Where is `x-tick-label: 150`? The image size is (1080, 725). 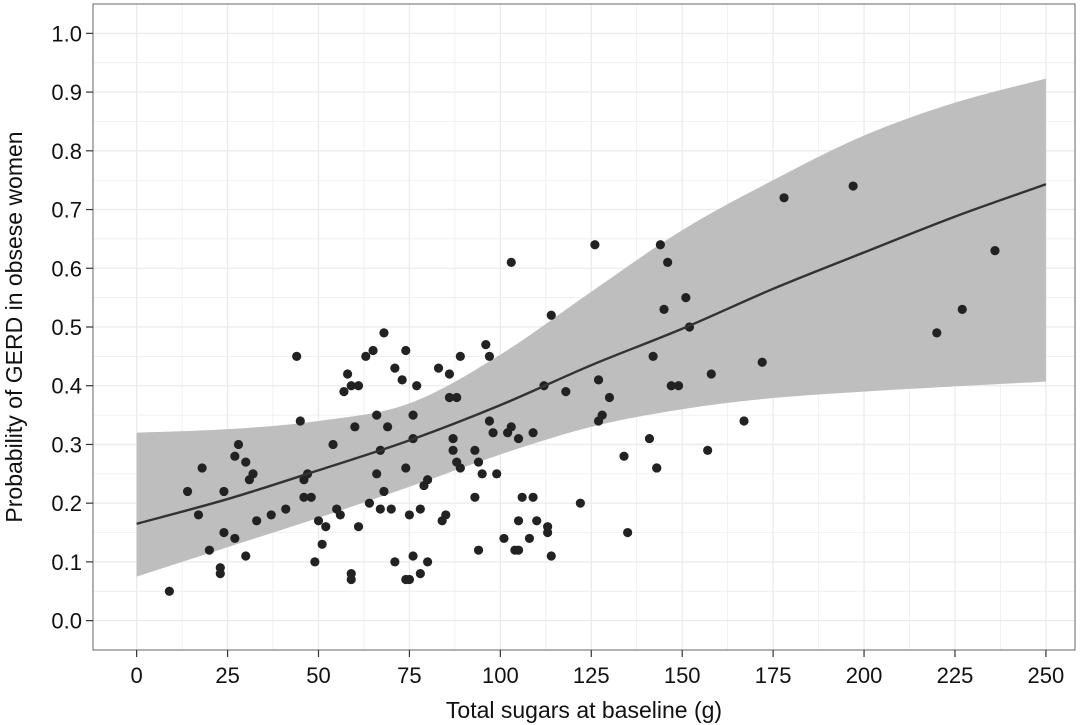
x-tick-label: 150 is located at coordinates (682, 675).